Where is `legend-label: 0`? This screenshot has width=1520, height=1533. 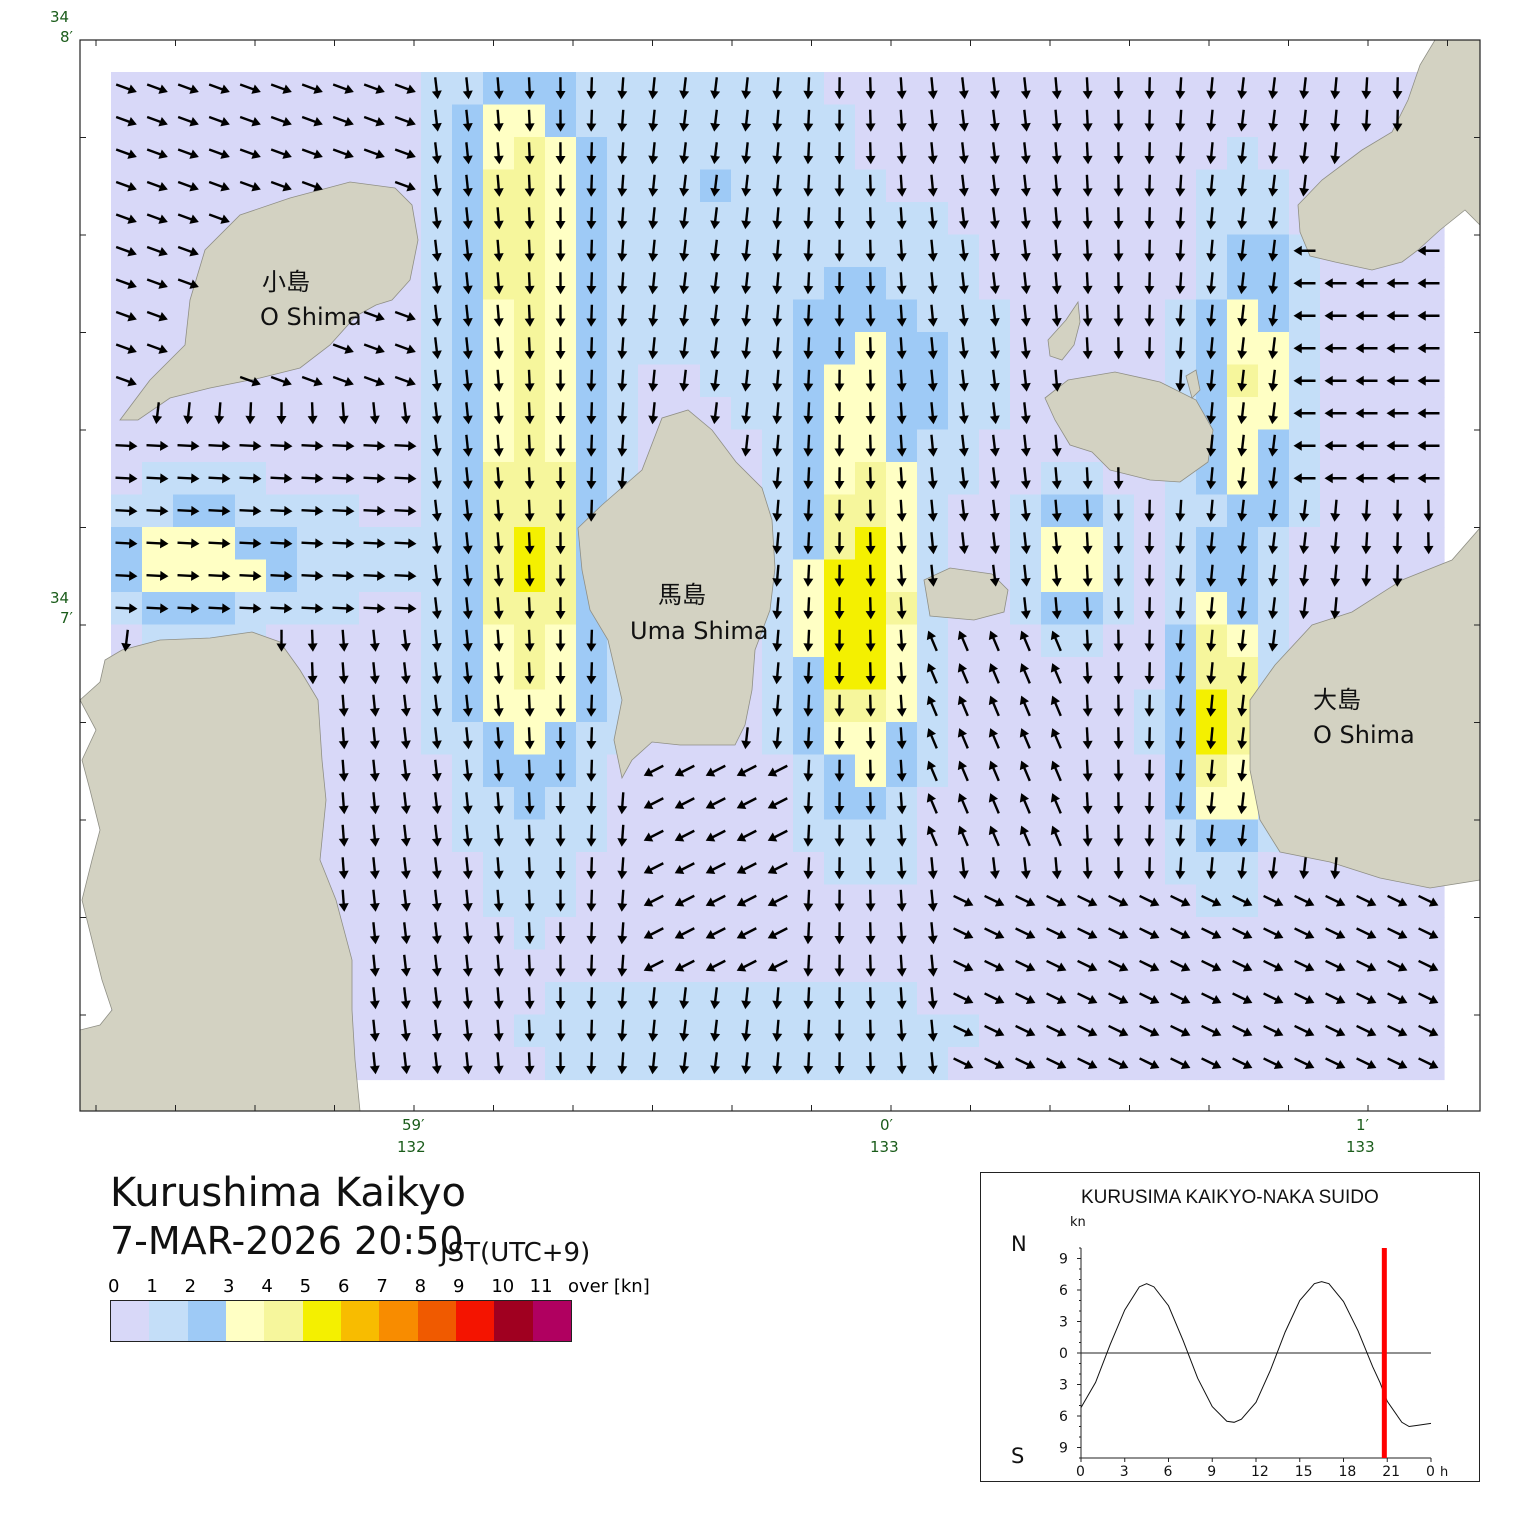
legend-label: 0 is located at coordinates (114, 1286).